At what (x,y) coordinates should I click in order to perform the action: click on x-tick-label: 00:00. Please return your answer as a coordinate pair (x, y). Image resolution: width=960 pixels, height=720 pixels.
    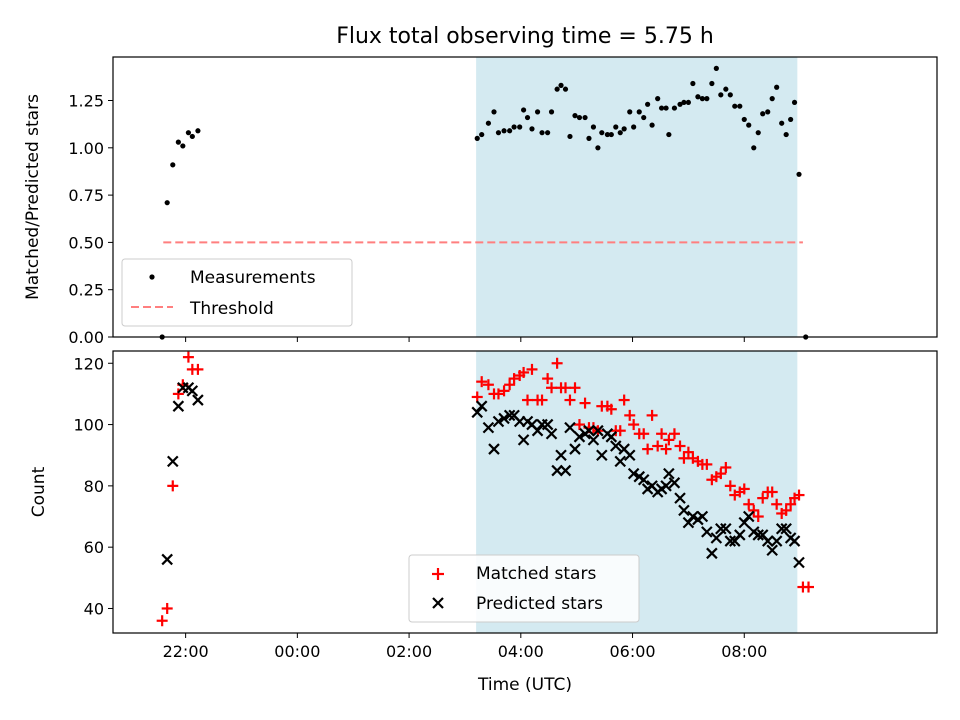
    Looking at the image, I should click on (297, 651).